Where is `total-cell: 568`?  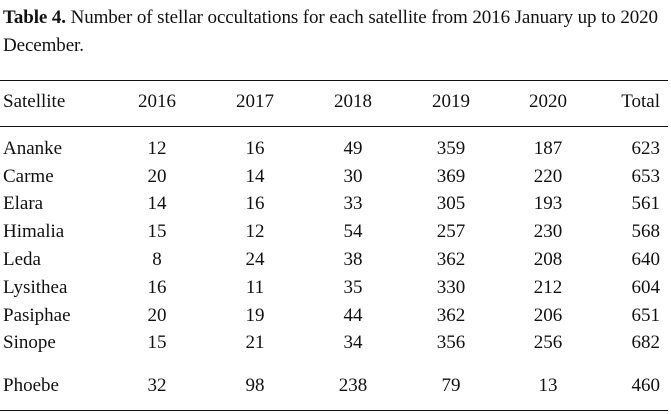 total-cell: 568 is located at coordinates (646, 232).